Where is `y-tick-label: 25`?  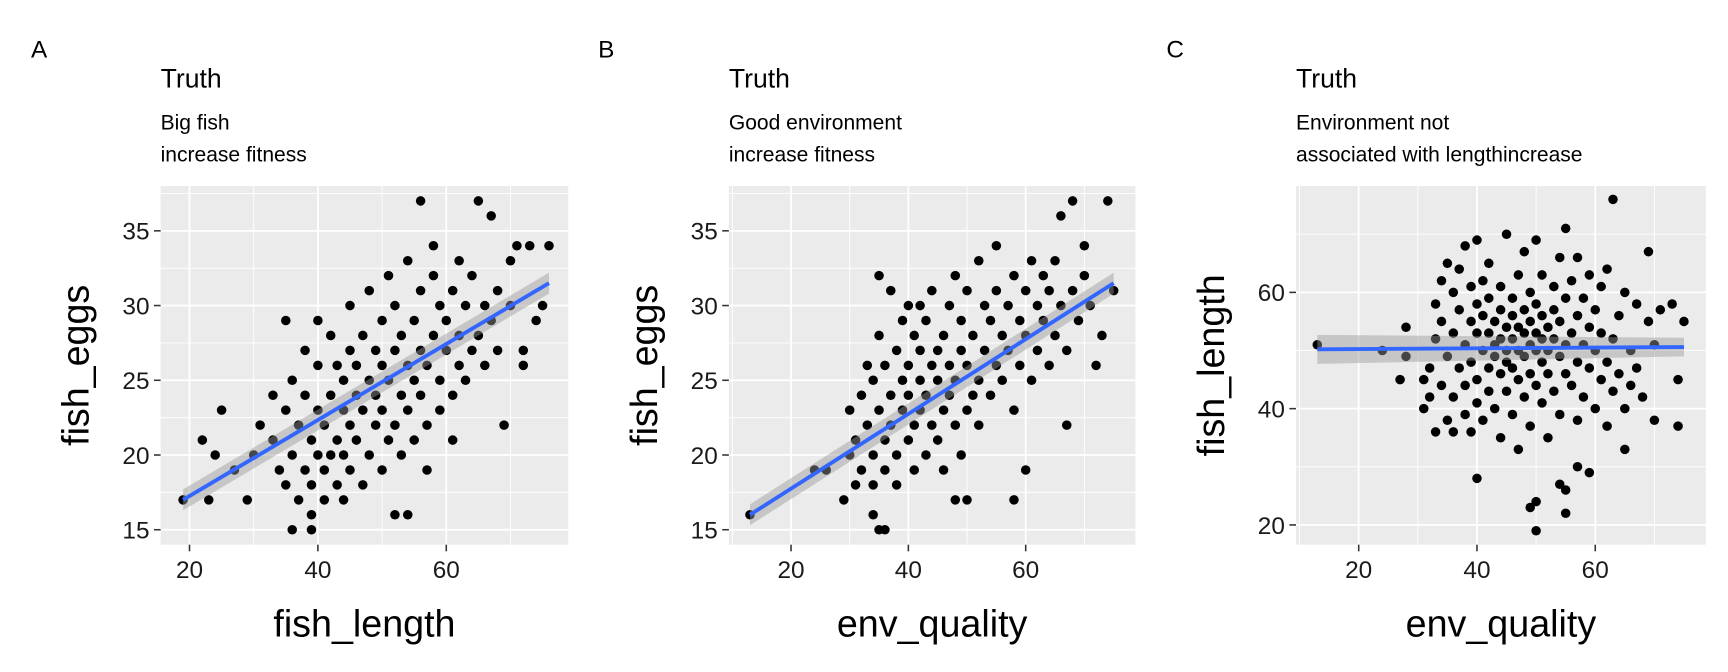 y-tick-label: 25 is located at coordinates (135, 381).